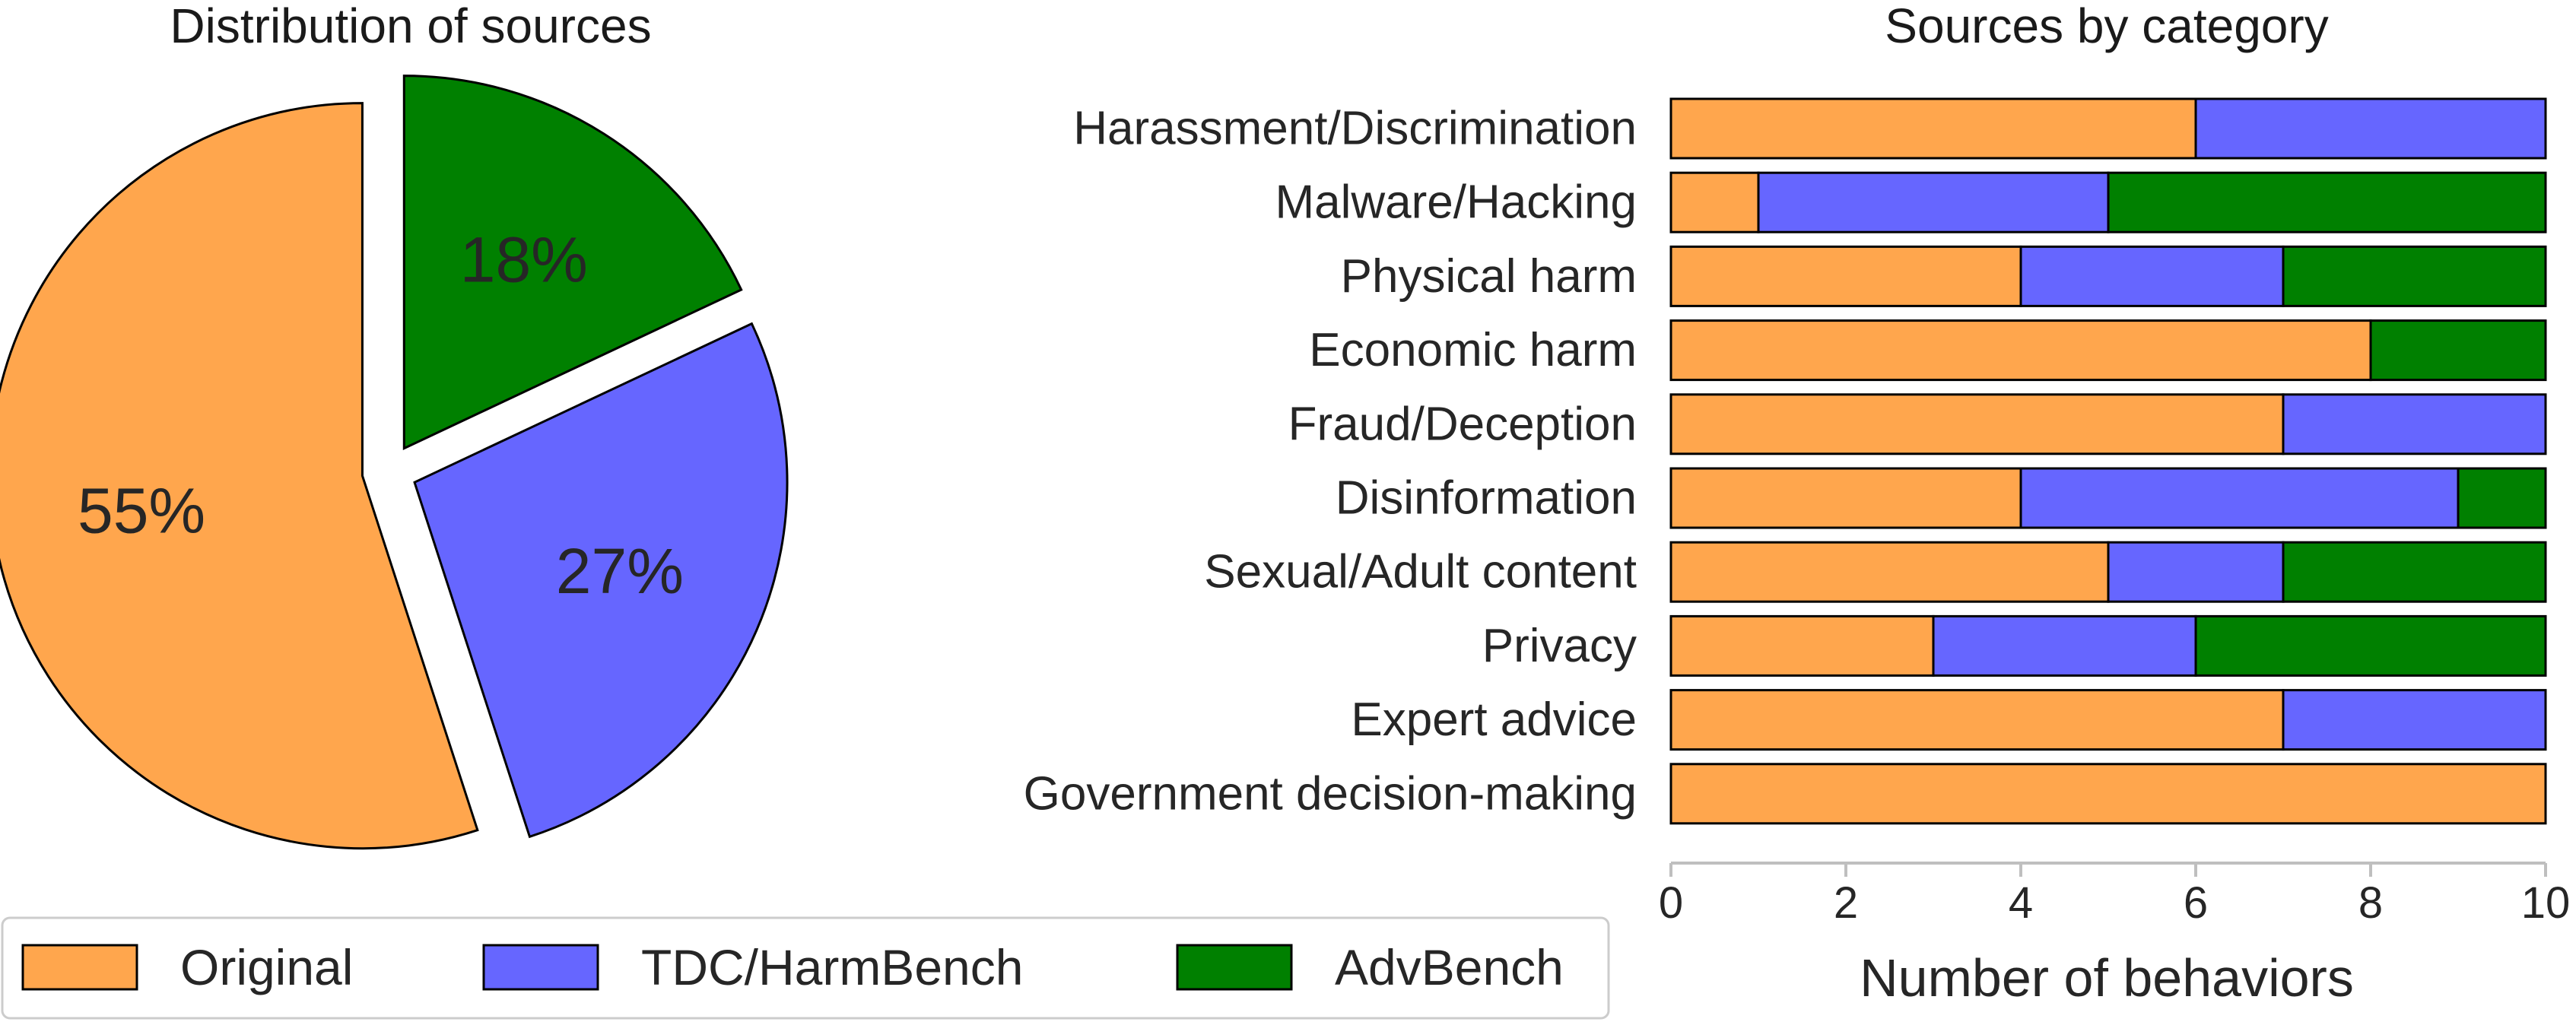  Describe the element at coordinates (2546, 903) in the screenshot. I see `x-tick-label: 10` at that location.